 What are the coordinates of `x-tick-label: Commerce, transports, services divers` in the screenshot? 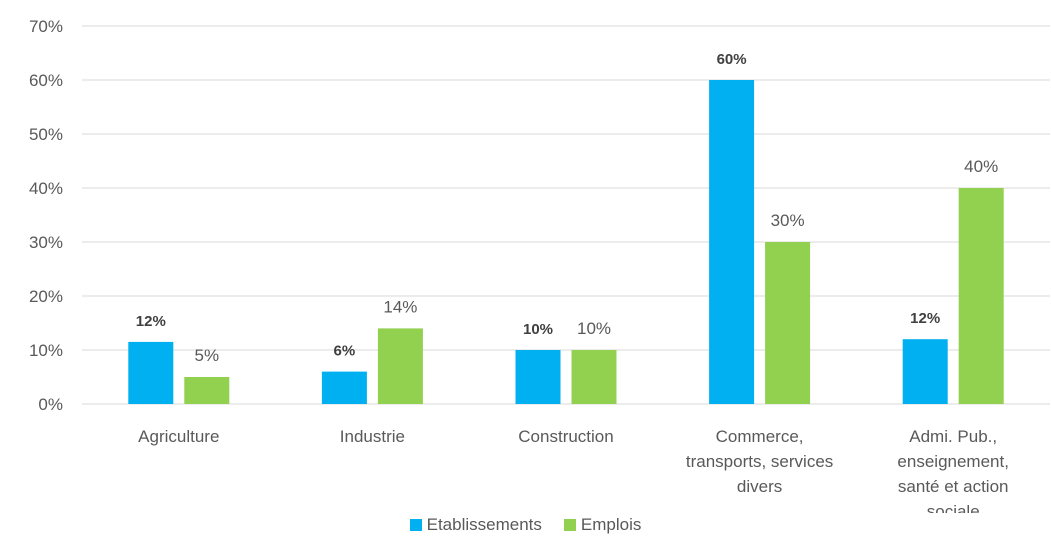 It's located at (759, 461).